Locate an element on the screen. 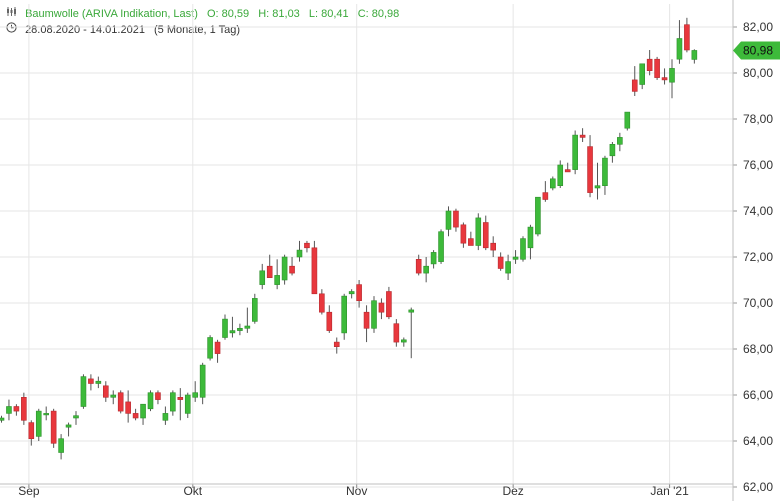  y-tick-label: 80,00 is located at coordinates (758, 73).